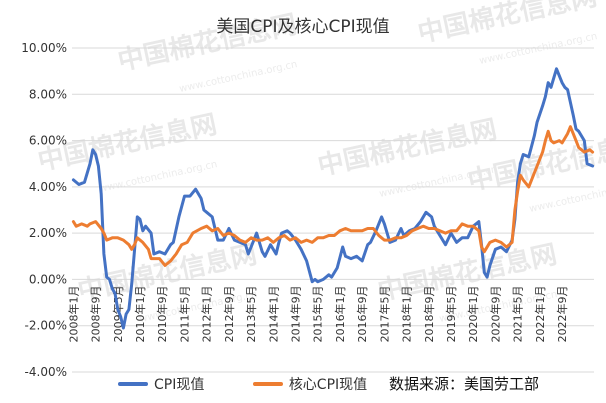 This screenshot has width=606, height=403. Describe the element at coordinates (46, 326) in the screenshot. I see `y-tick-label: -2.00%` at that location.